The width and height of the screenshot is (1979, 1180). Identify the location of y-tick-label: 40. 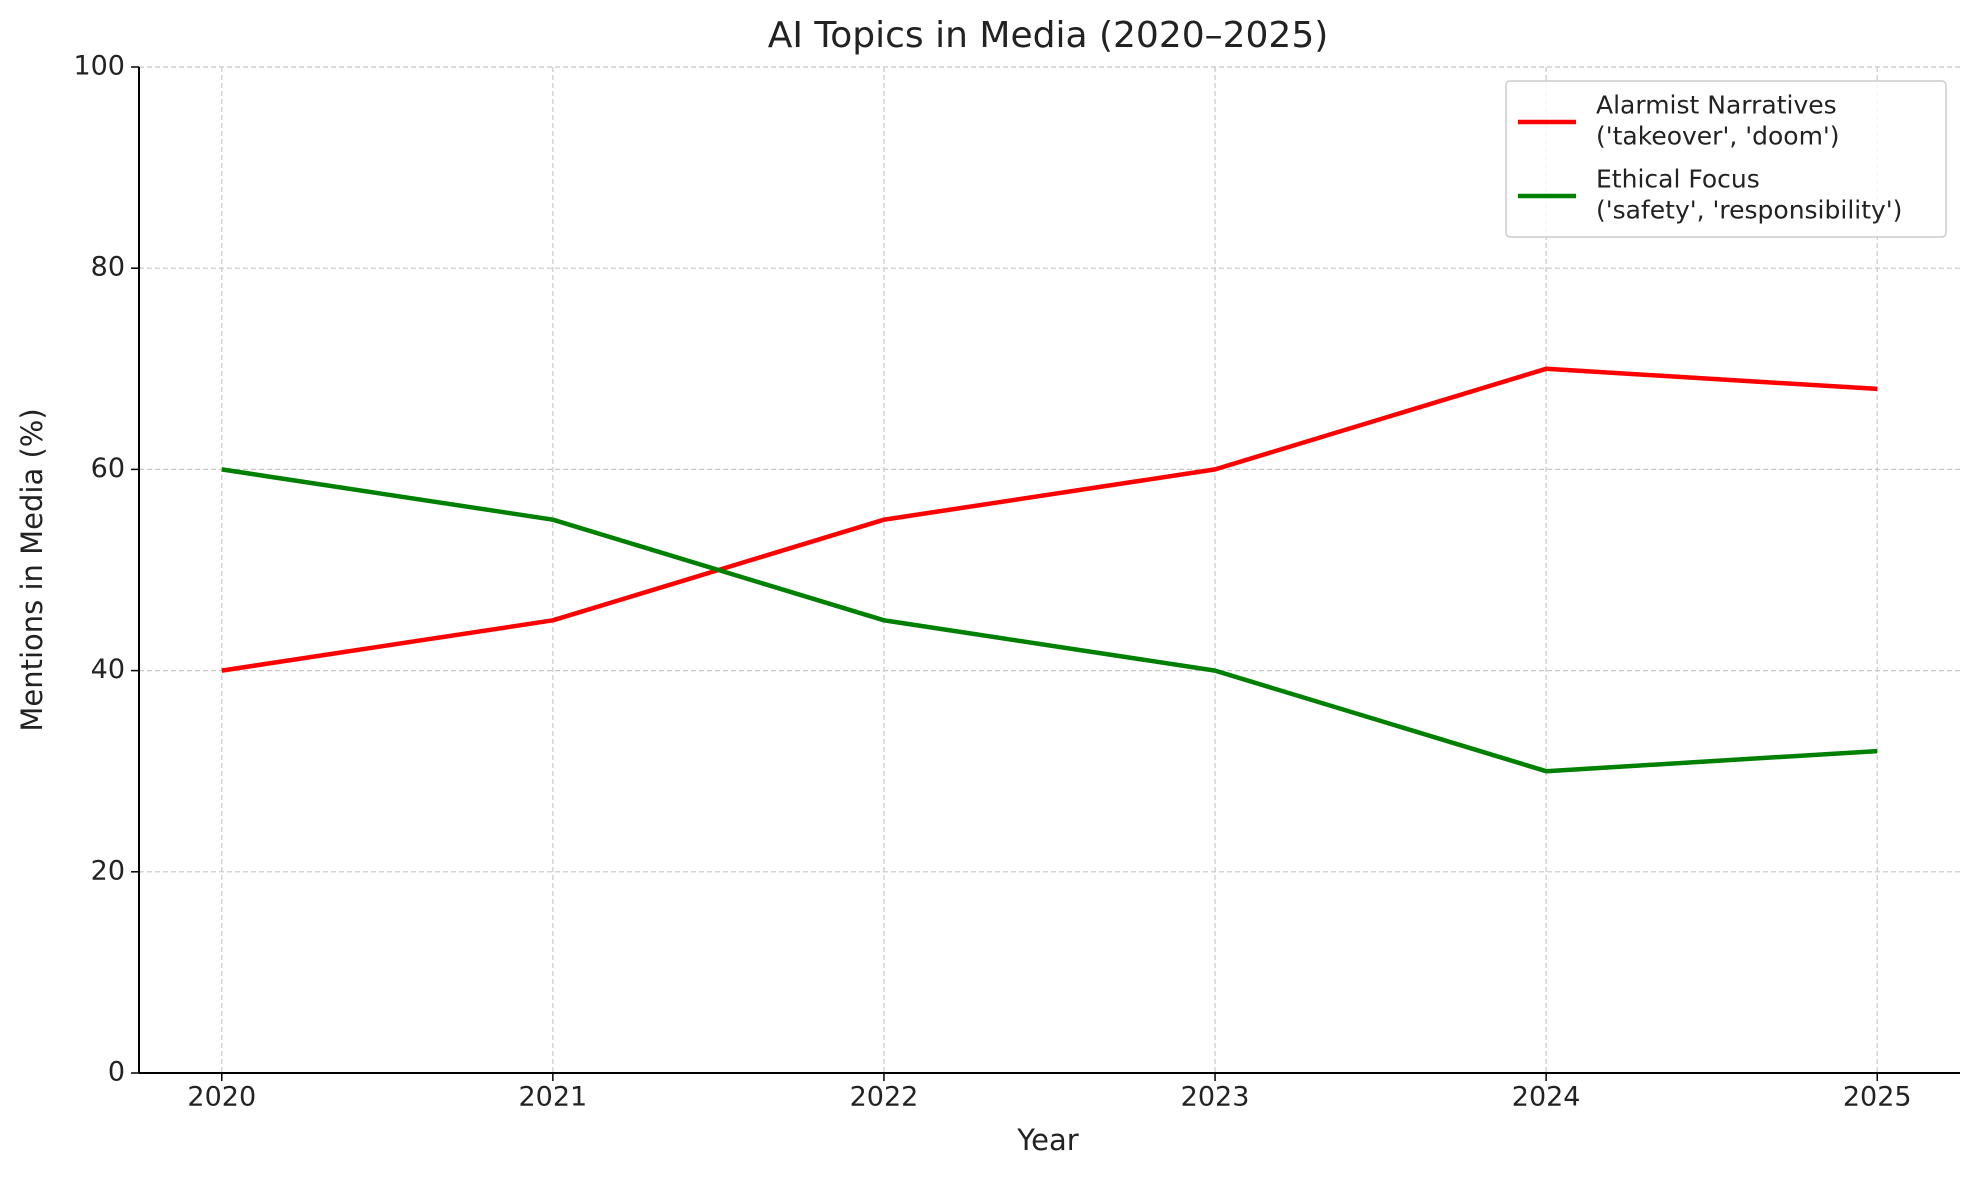
(108, 669).